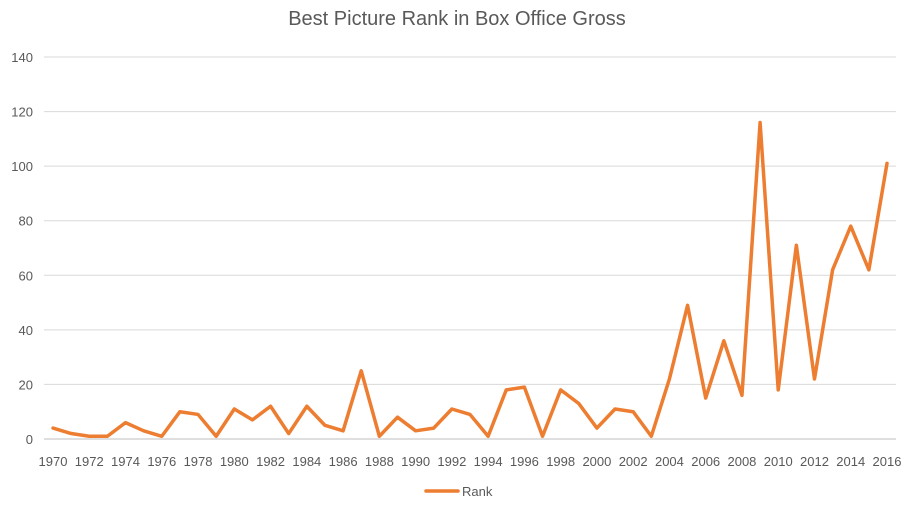 The image size is (914, 514). What do you see at coordinates (22, 248) in the screenshot?
I see `y-axis-ticks: 0 20 40 60 80 100 120 140` at bounding box center [22, 248].